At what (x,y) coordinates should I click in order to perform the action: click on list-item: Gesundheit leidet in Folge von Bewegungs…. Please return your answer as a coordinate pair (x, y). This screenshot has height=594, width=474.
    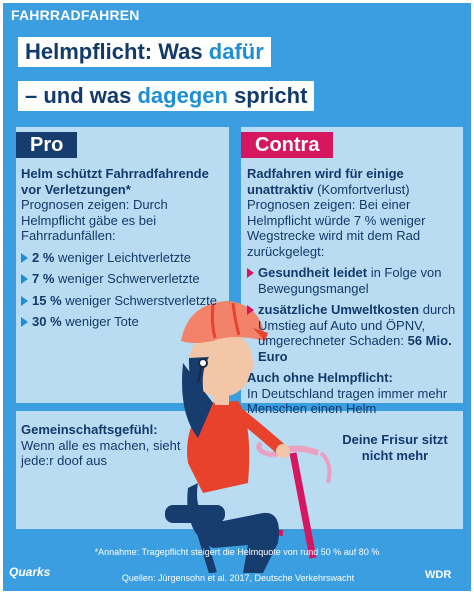
    Looking at the image, I should click on (354, 280).